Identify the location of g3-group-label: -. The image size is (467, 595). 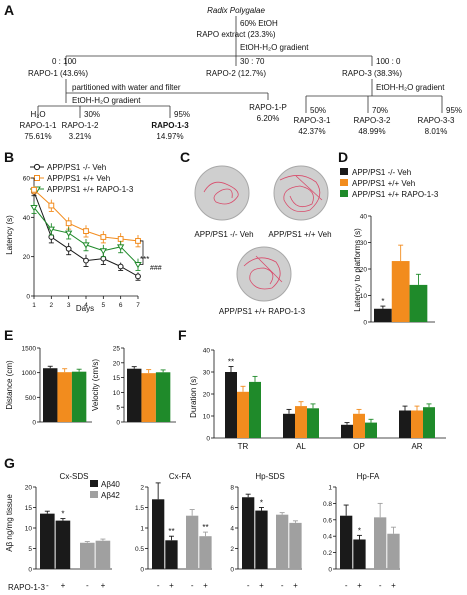
(380, 585).